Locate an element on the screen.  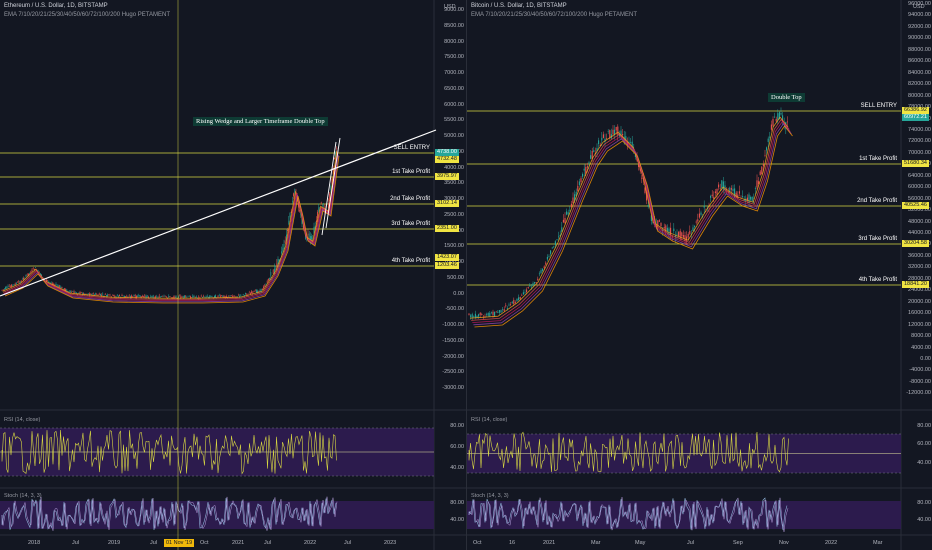
time-axis-label: May is located at coordinates (640, 543).